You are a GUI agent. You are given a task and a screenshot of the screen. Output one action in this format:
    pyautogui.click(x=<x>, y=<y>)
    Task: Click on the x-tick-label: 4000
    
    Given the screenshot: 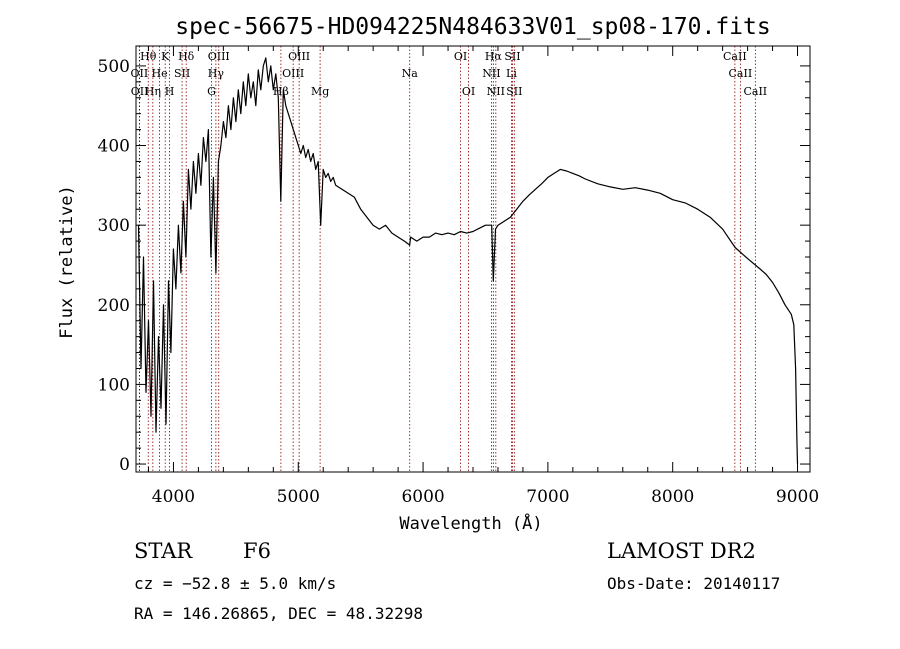 What is the action you would take?
    pyautogui.click(x=173, y=497)
    